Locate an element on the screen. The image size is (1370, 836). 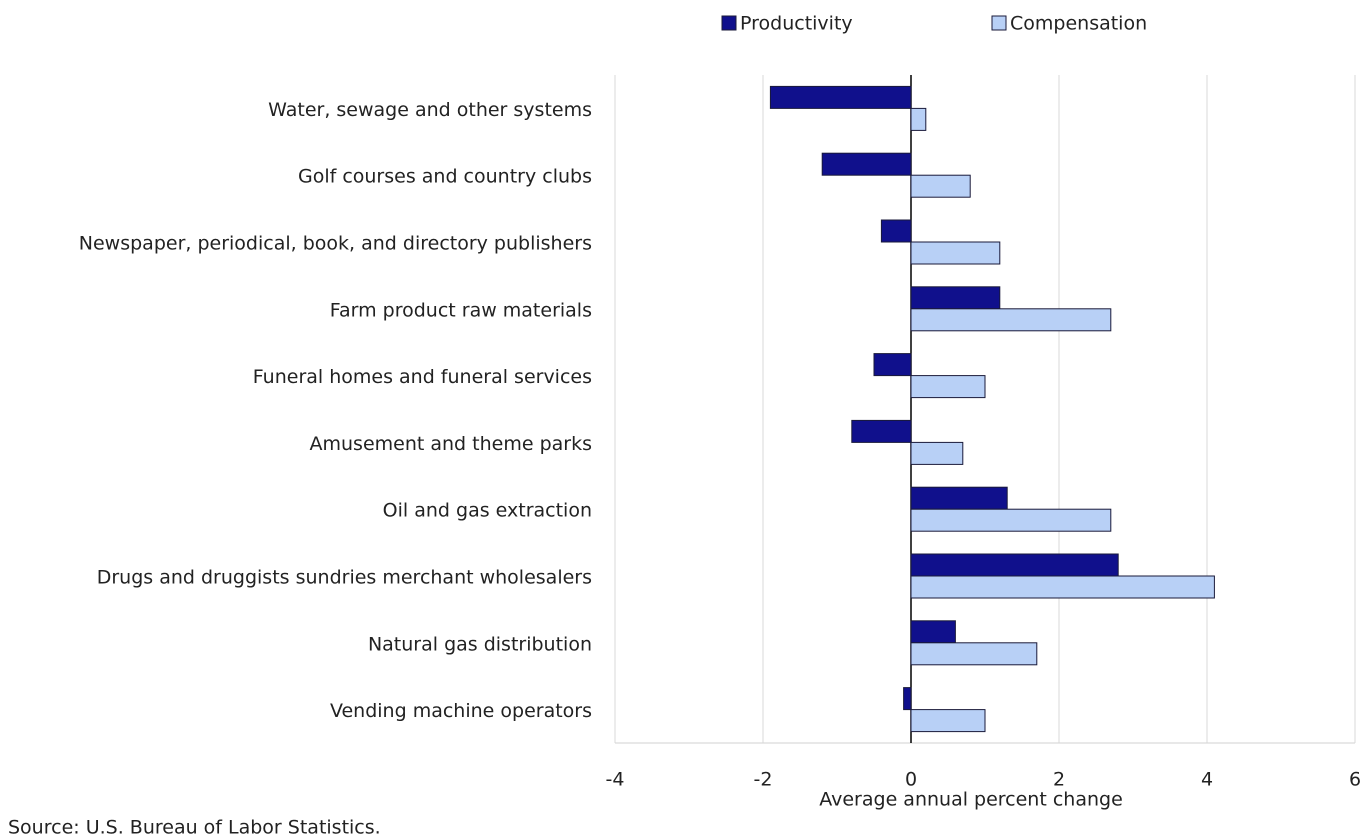
x-tick-label: -2 is located at coordinates (763, 780).